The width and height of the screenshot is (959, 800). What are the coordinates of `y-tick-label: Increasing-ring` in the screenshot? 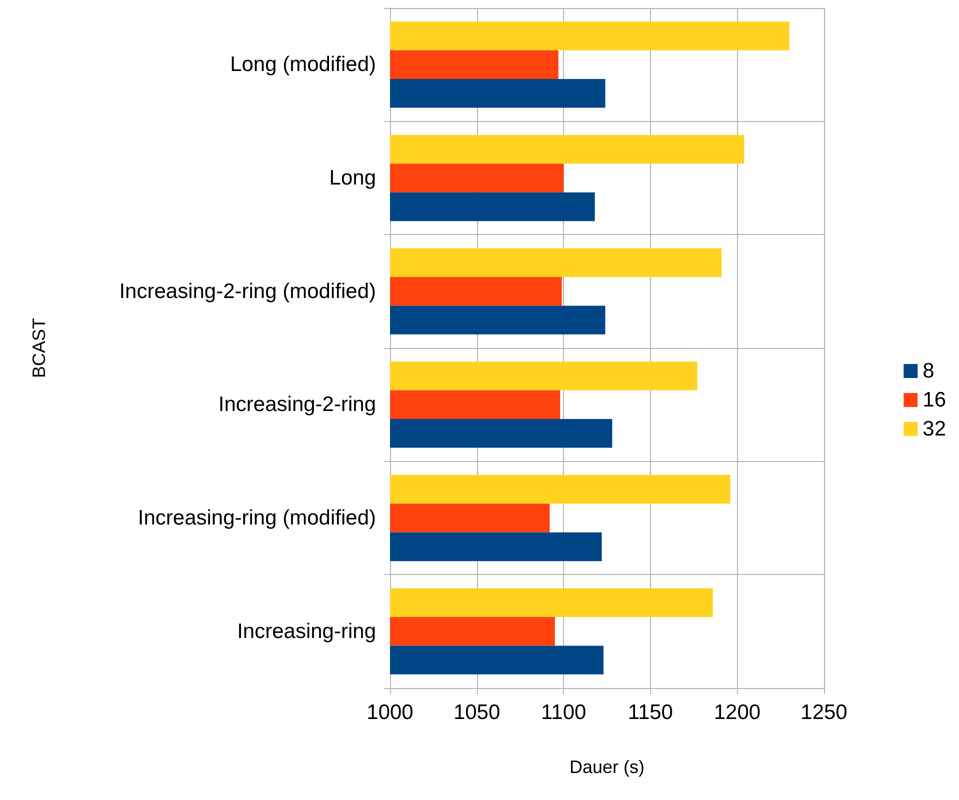 It's located at (306, 631).